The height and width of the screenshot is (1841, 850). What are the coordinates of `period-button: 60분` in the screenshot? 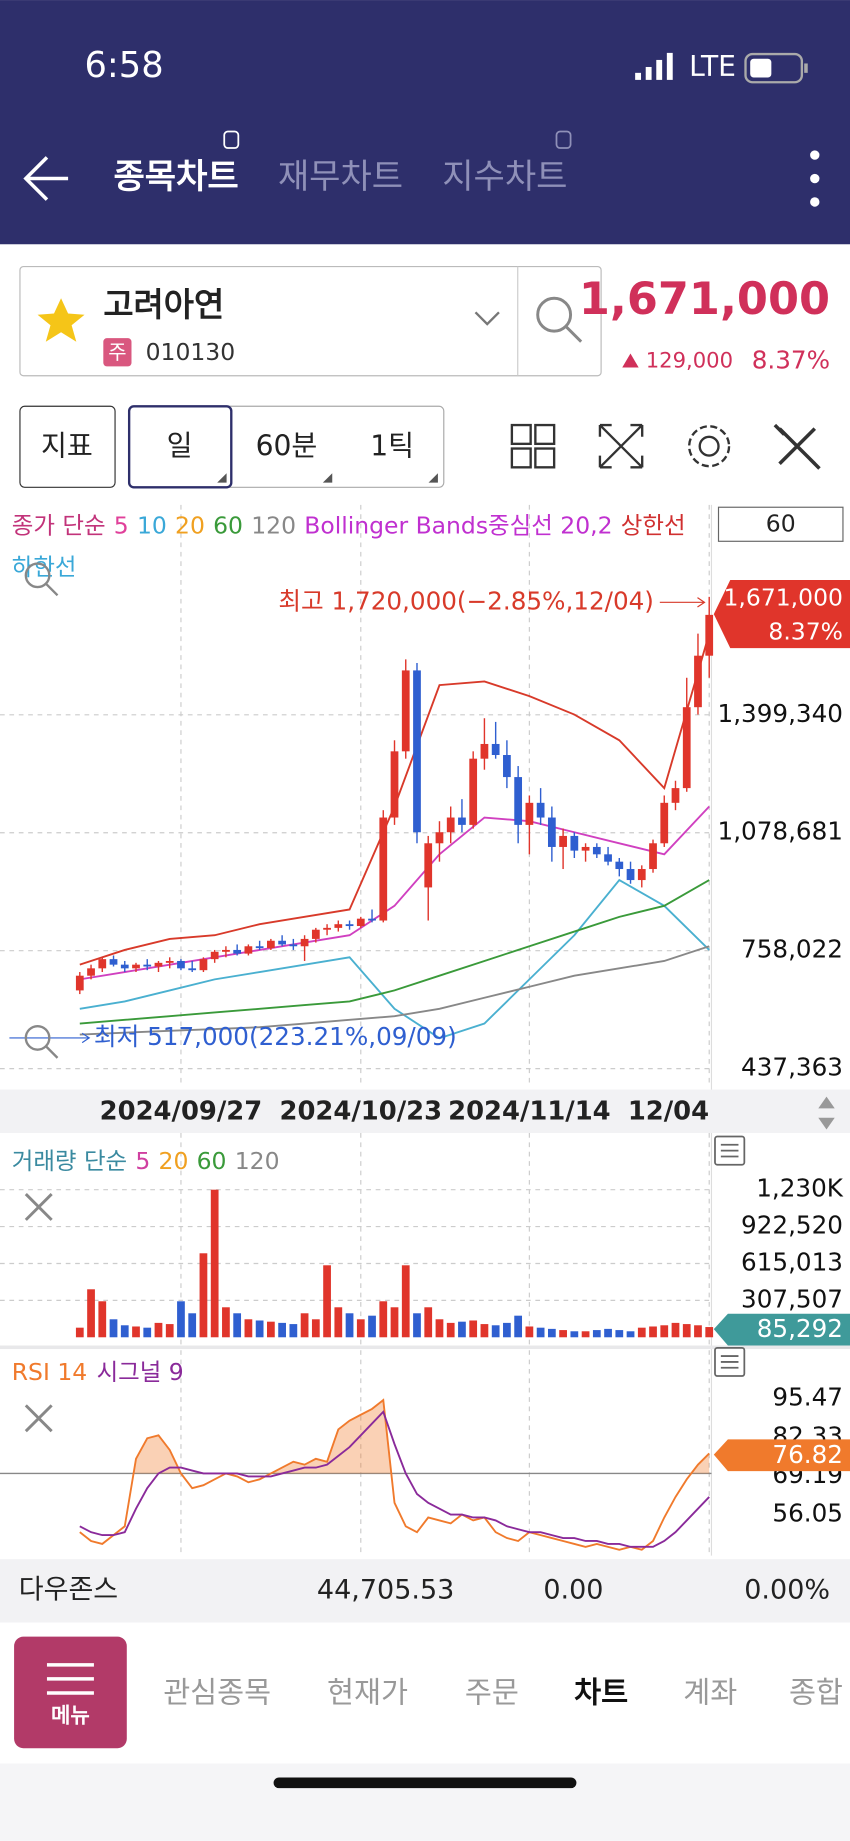 It's located at (287, 445).